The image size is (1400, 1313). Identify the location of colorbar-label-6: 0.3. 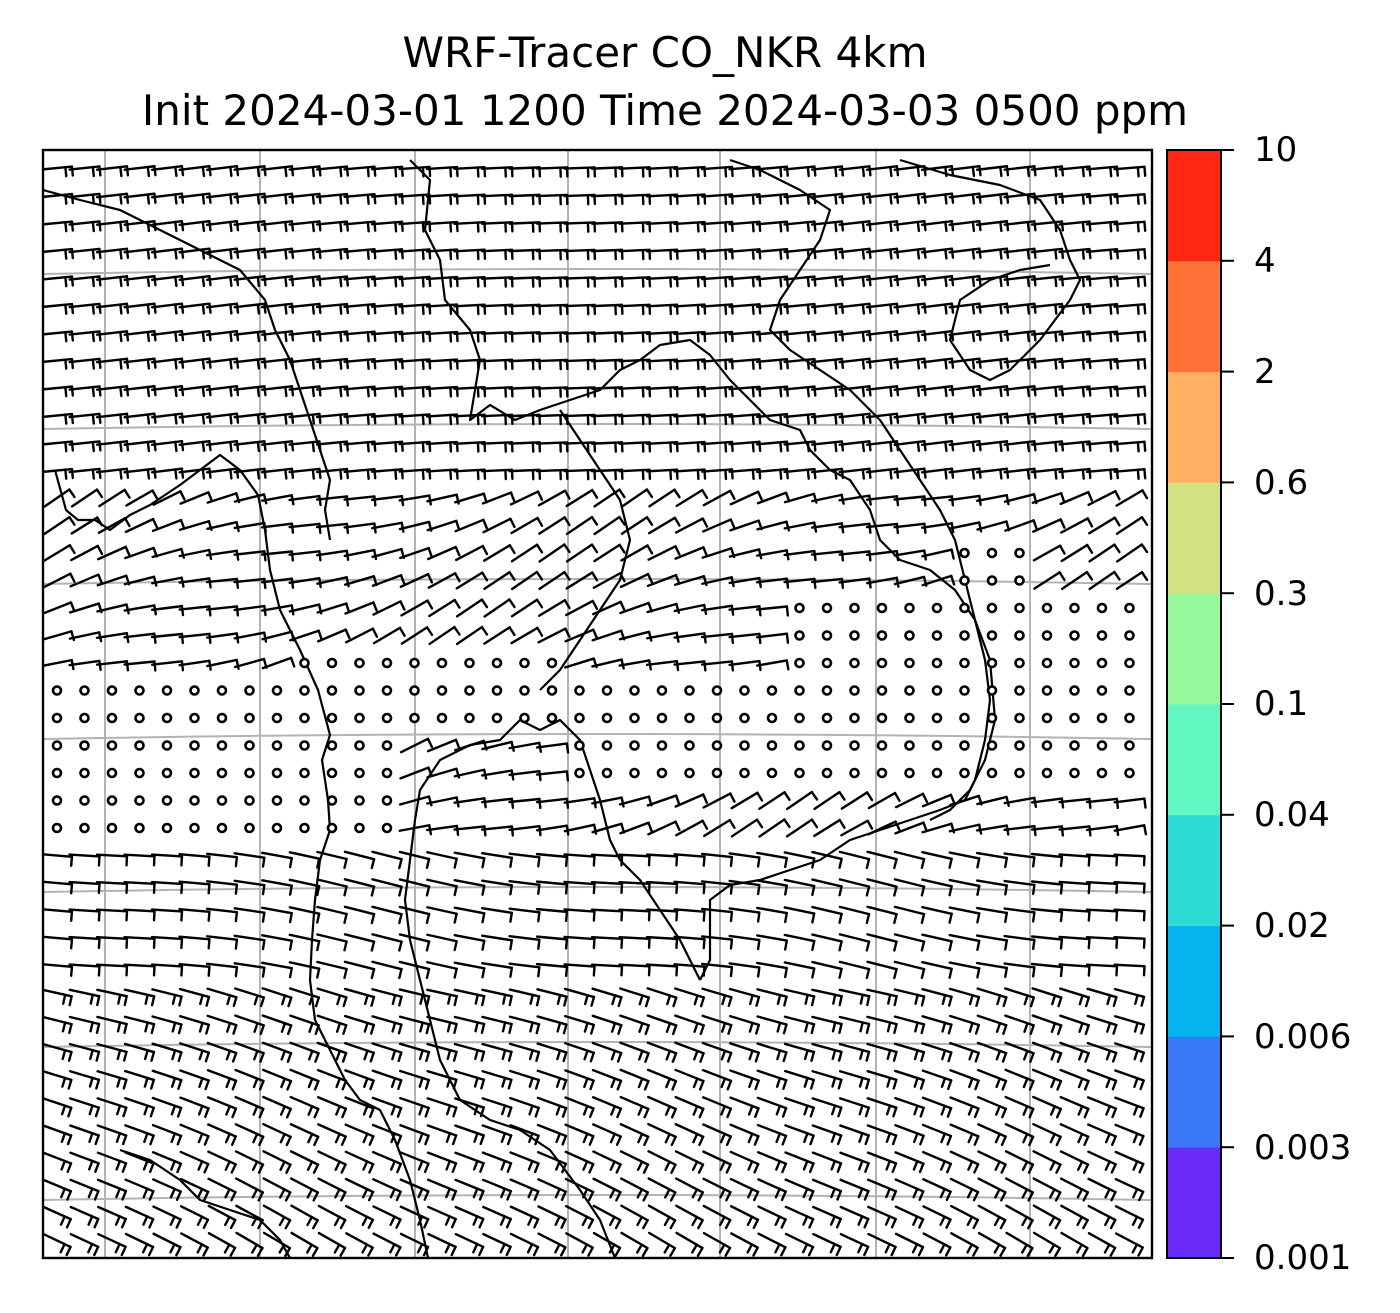
(1281, 594).